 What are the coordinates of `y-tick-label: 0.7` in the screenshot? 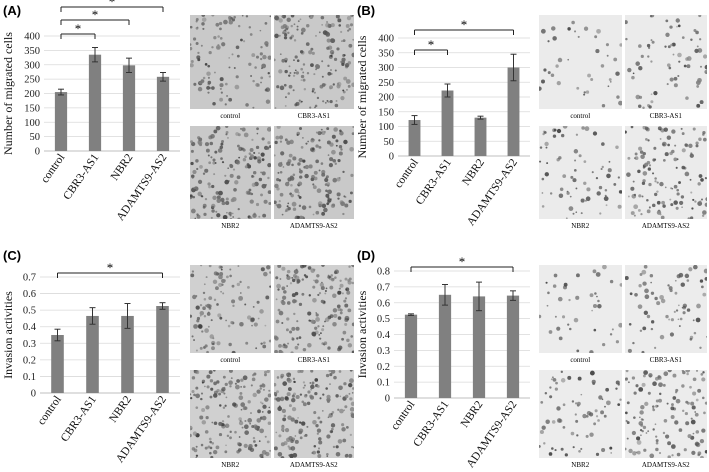 It's located at (29, 278).